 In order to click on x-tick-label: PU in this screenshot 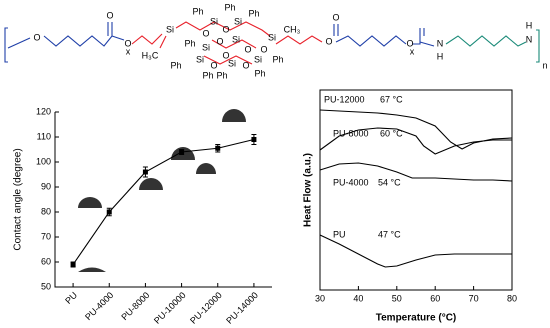, I will do `click(71, 298)`.